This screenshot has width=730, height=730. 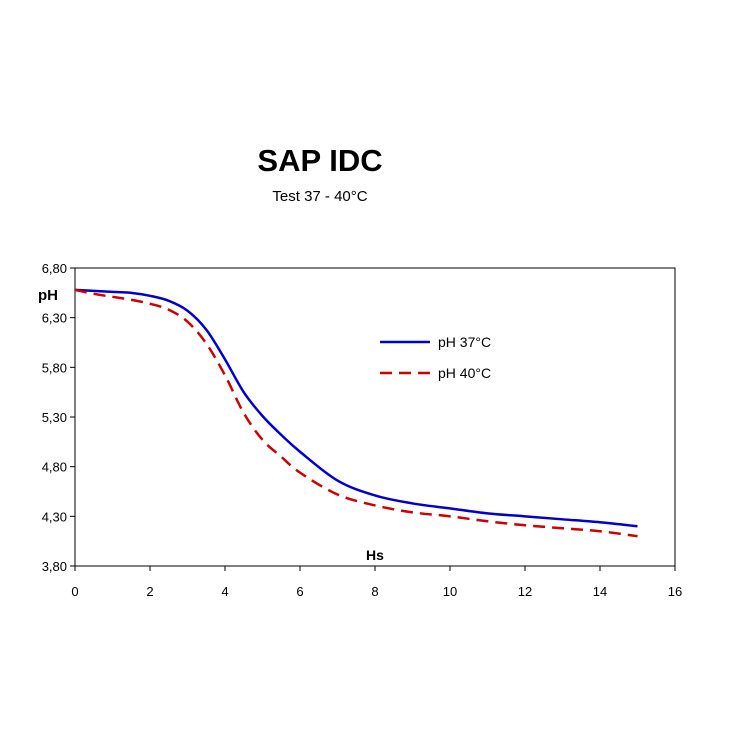 What do you see at coordinates (464, 373) in the screenshot?
I see `legend-label-40: pH 40°C` at bounding box center [464, 373].